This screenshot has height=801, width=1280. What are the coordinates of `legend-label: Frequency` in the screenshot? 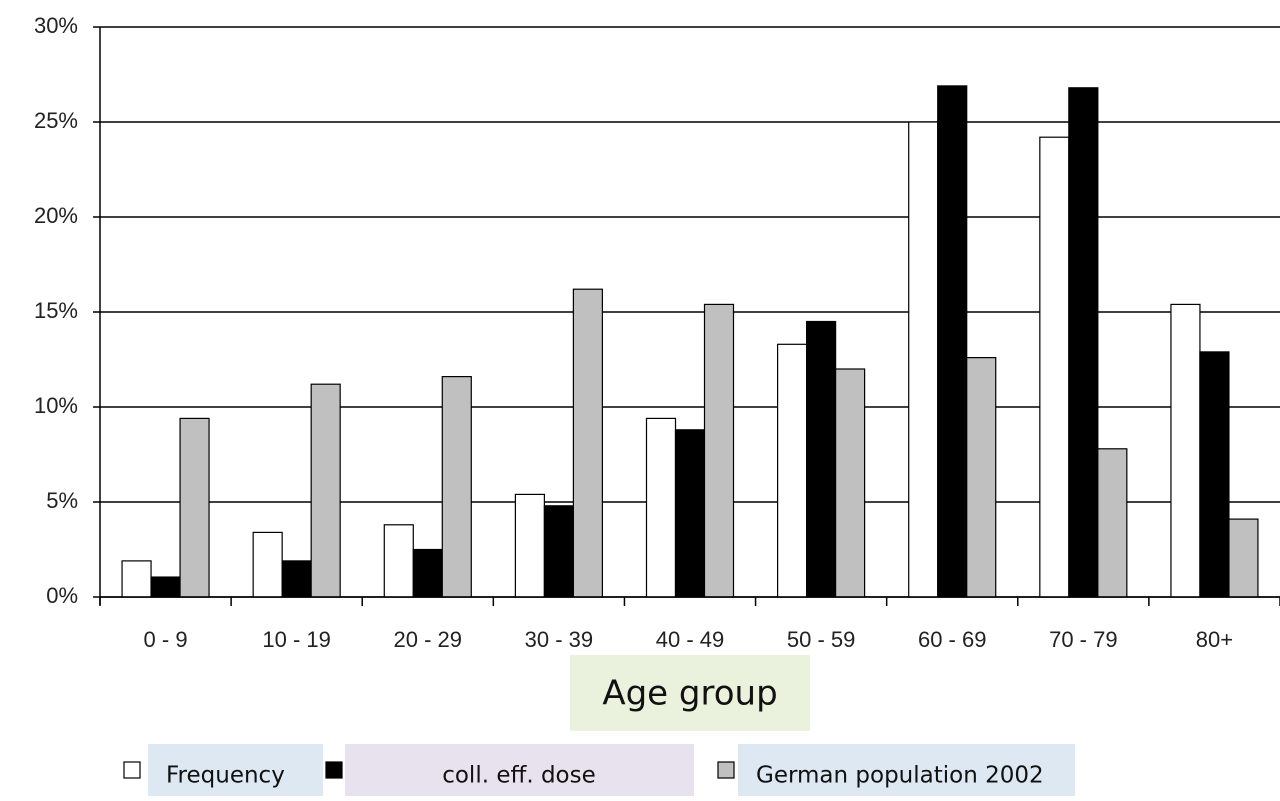 It's located at (225, 776).